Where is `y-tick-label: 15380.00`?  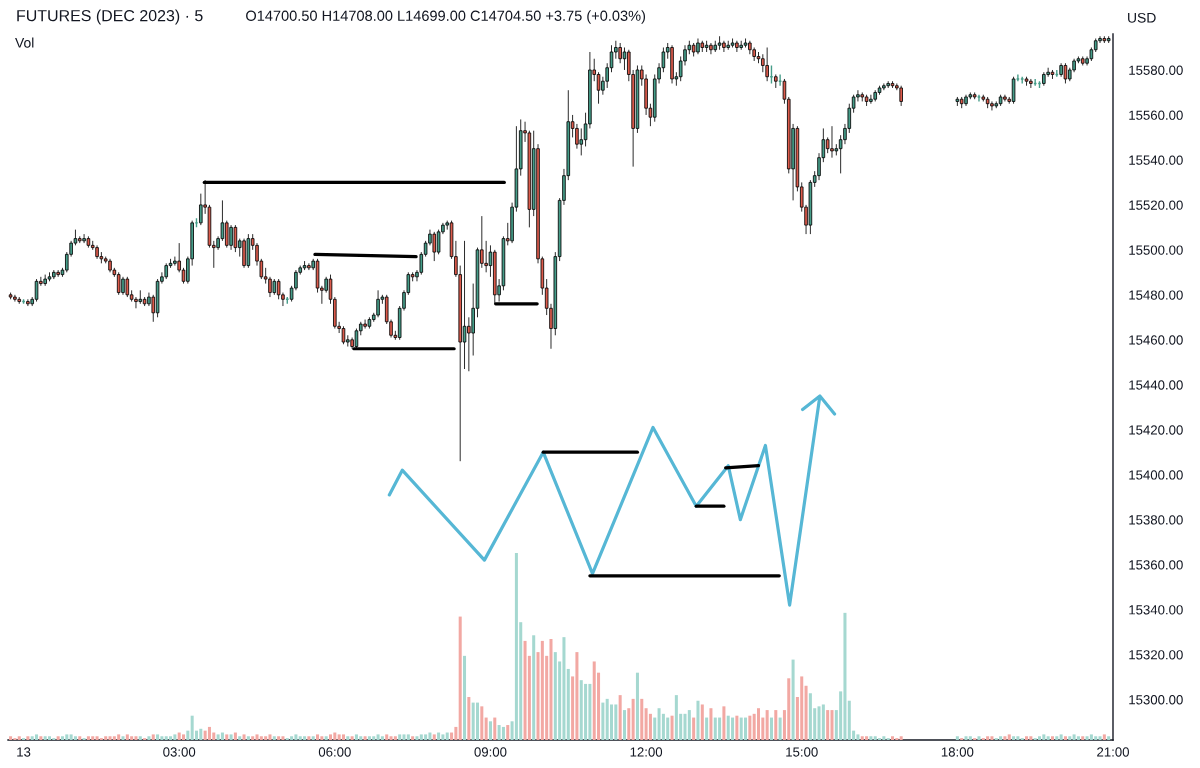
y-tick-label: 15380.00 is located at coordinates (1156, 520).